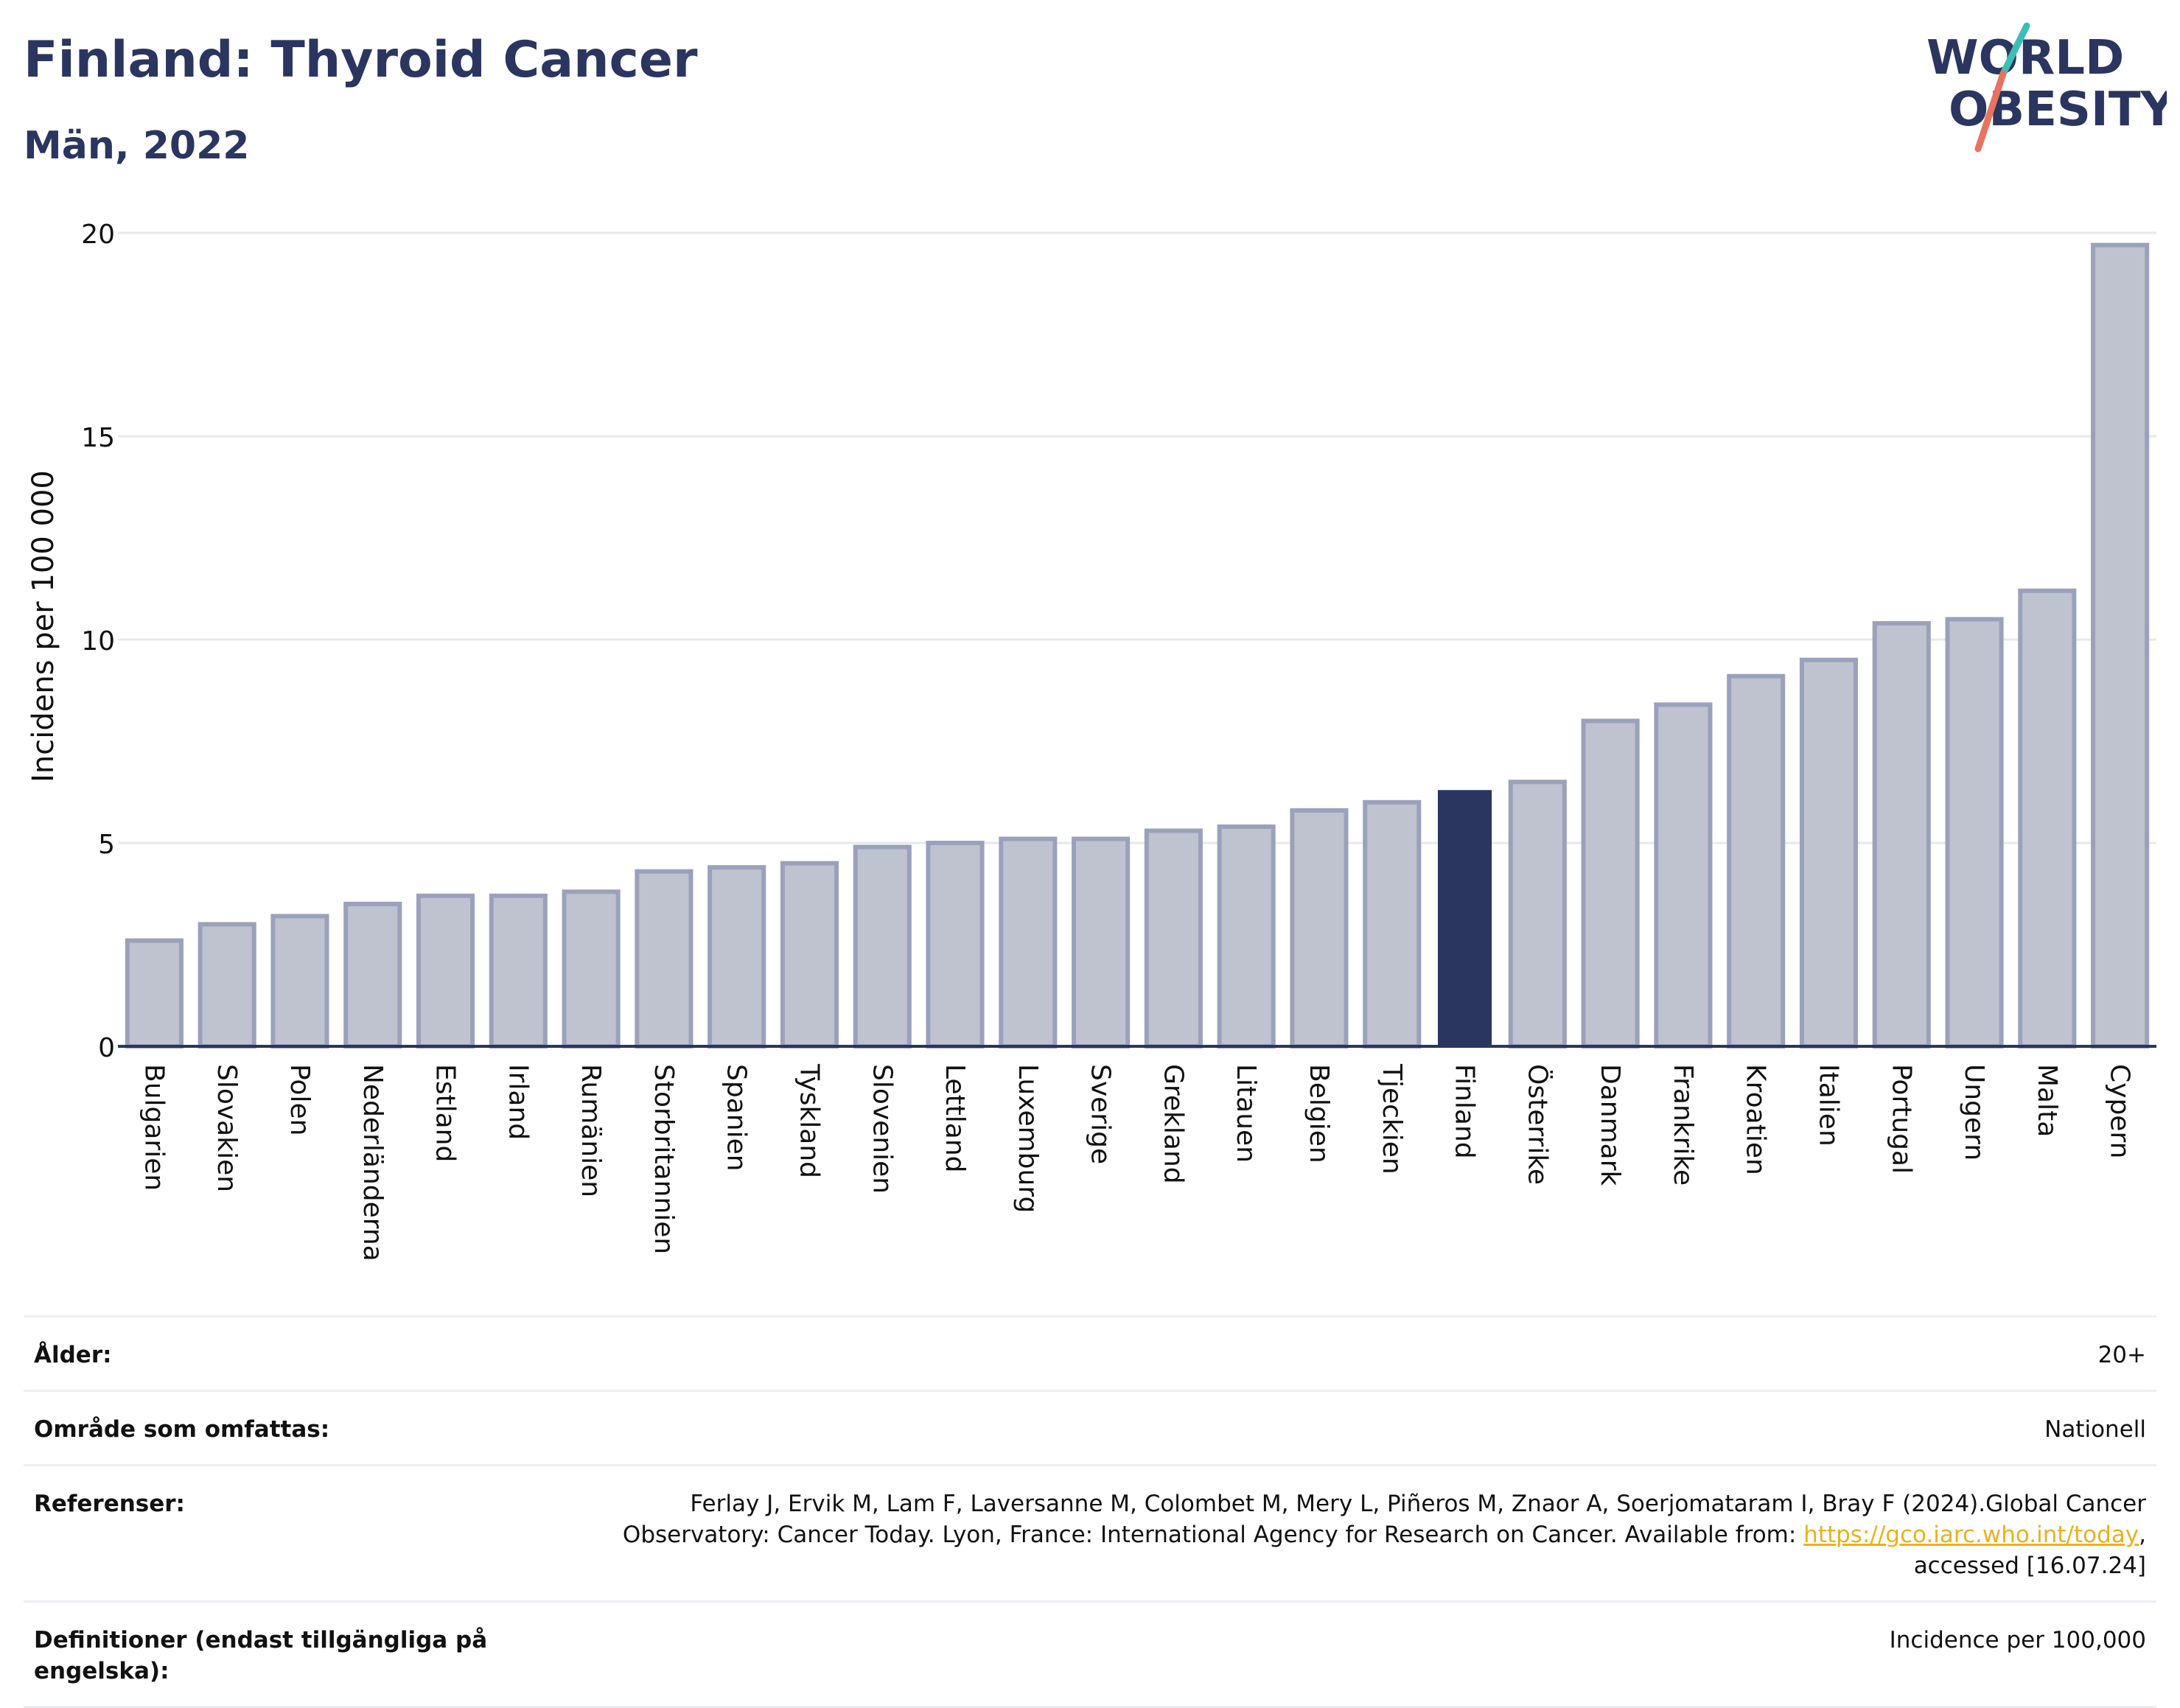 This screenshot has width=2180, height=1708. I want to click on x-tick-label: Polen, so click(299, 1099).